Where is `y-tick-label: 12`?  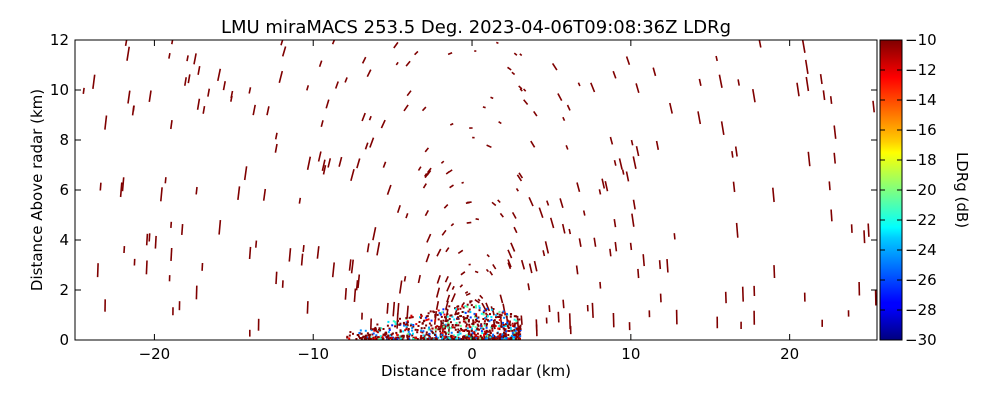
y-tick-label: 12 is located at coordinates (59, 40).